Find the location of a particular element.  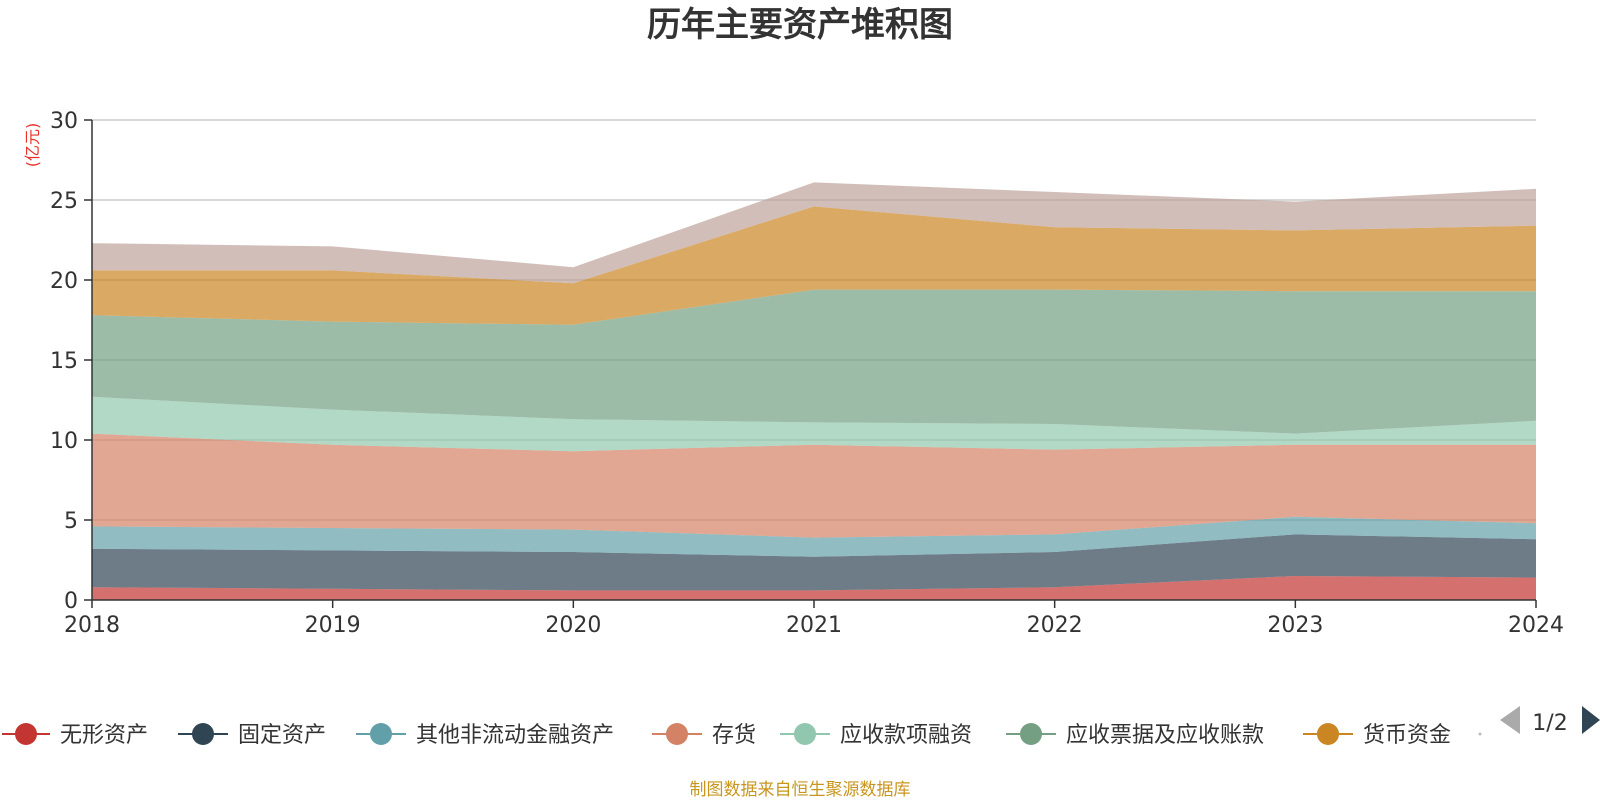

legend: 无形资产 固定资产 其他非流动金融资产 存货 应收款项融资 应收票据及应收账款 货币资金 is located at coordinates (742, 735).